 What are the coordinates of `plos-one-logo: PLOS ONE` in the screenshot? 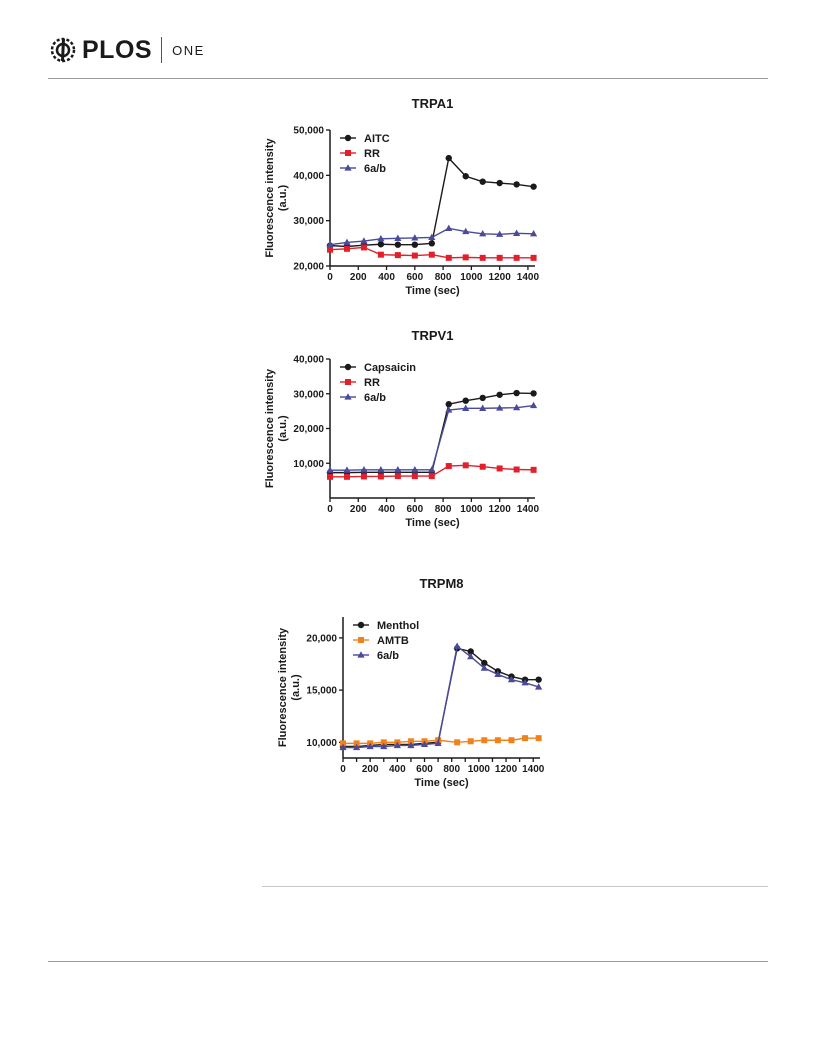 It's located at (126, 50).